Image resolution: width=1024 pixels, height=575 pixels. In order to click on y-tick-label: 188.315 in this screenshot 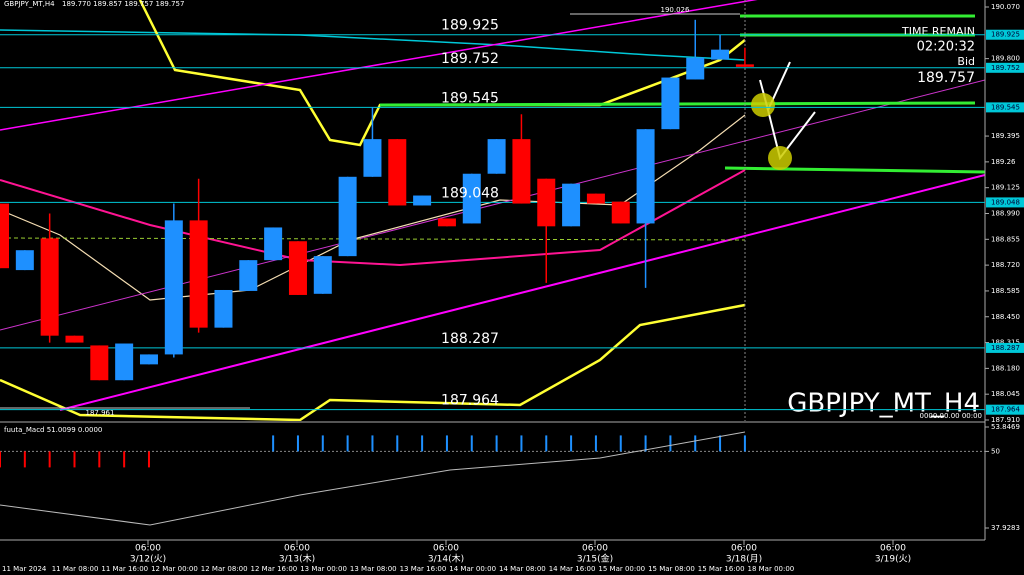, I will do `click(1005, 343)`.